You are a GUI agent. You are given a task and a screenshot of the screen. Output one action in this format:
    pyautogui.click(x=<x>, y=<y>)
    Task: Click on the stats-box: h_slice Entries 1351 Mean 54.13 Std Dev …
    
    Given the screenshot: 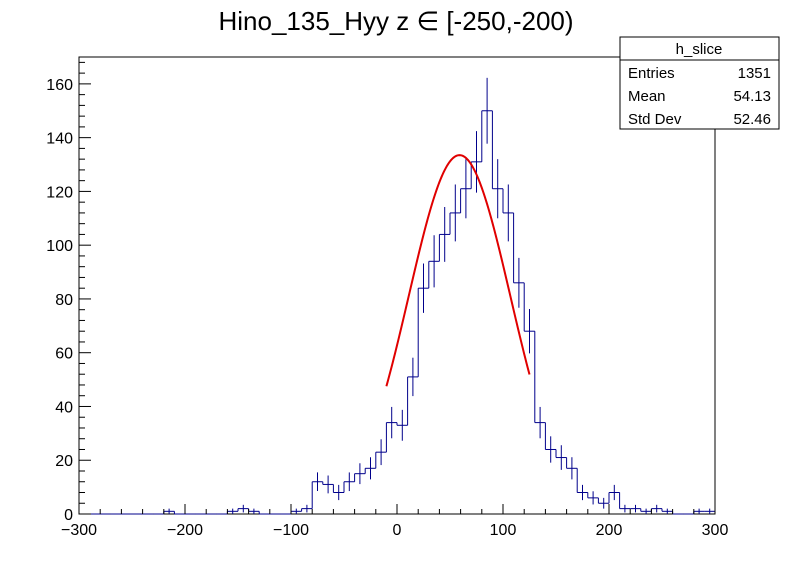 What is the action you would take?
    pyautogui.click(x=699, y=83)
    